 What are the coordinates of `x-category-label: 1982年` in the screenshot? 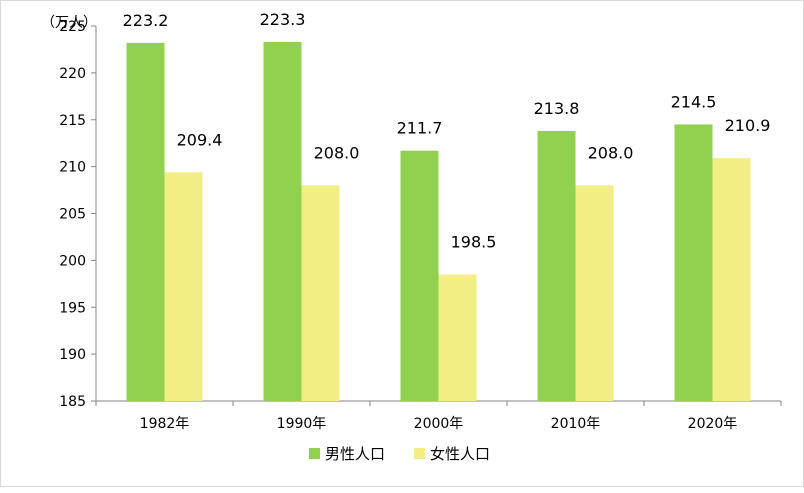 It's located at (165, 424).